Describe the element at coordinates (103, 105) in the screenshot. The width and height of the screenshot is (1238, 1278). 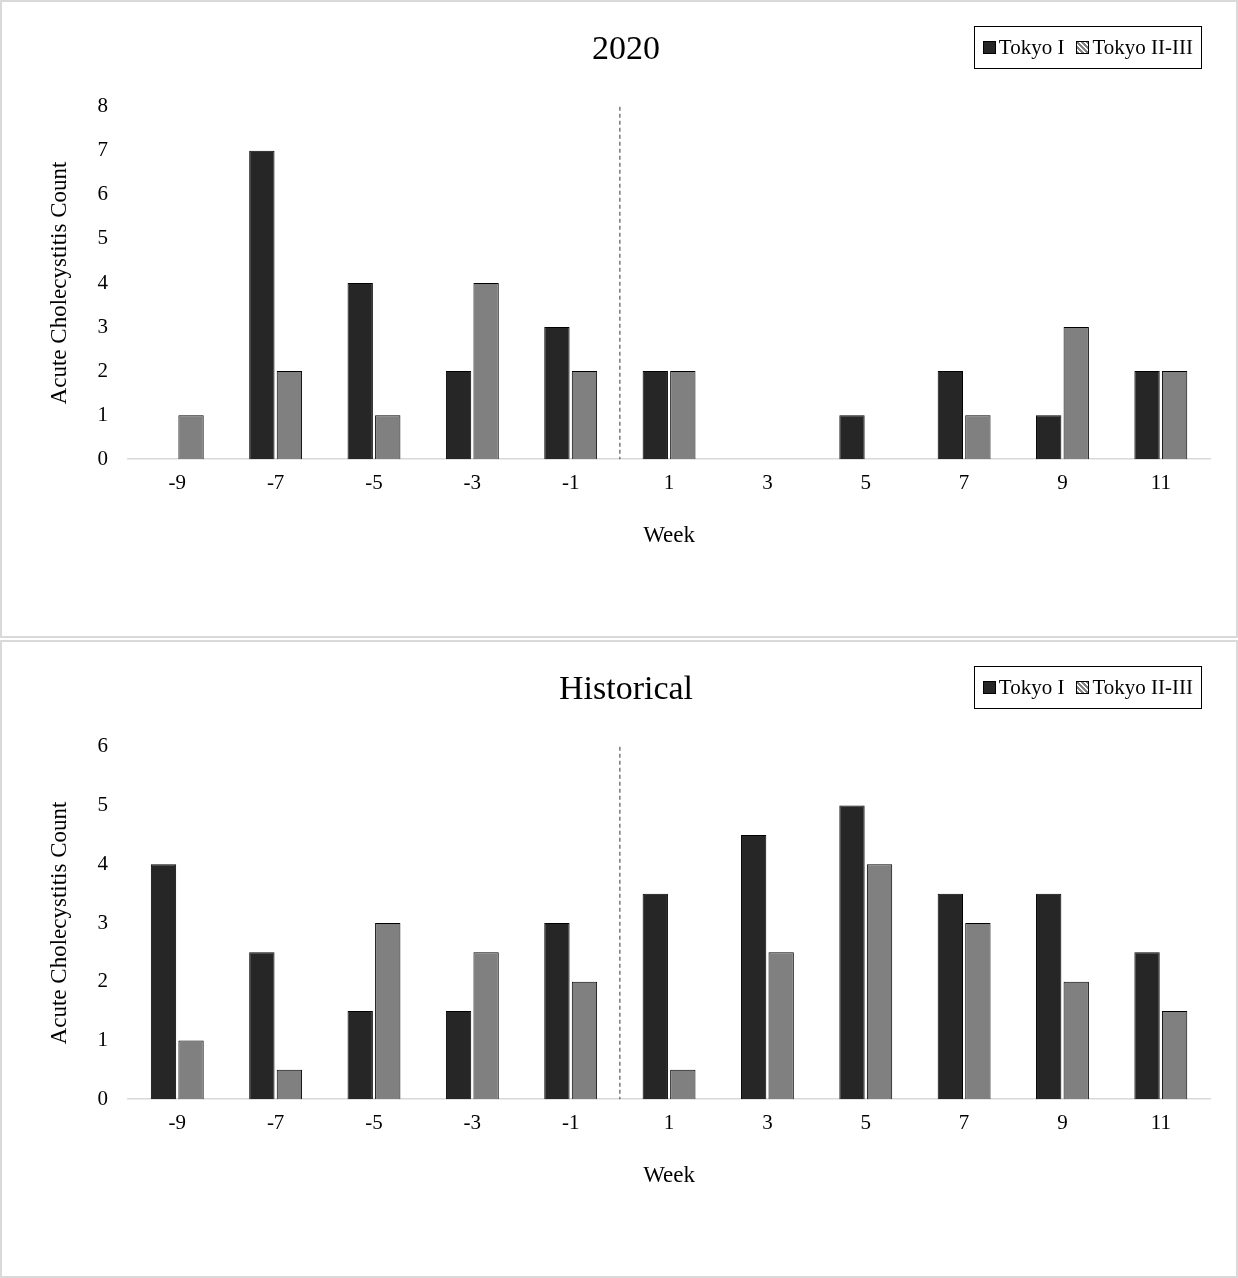
I see `y-tick-label: 8` at that location.